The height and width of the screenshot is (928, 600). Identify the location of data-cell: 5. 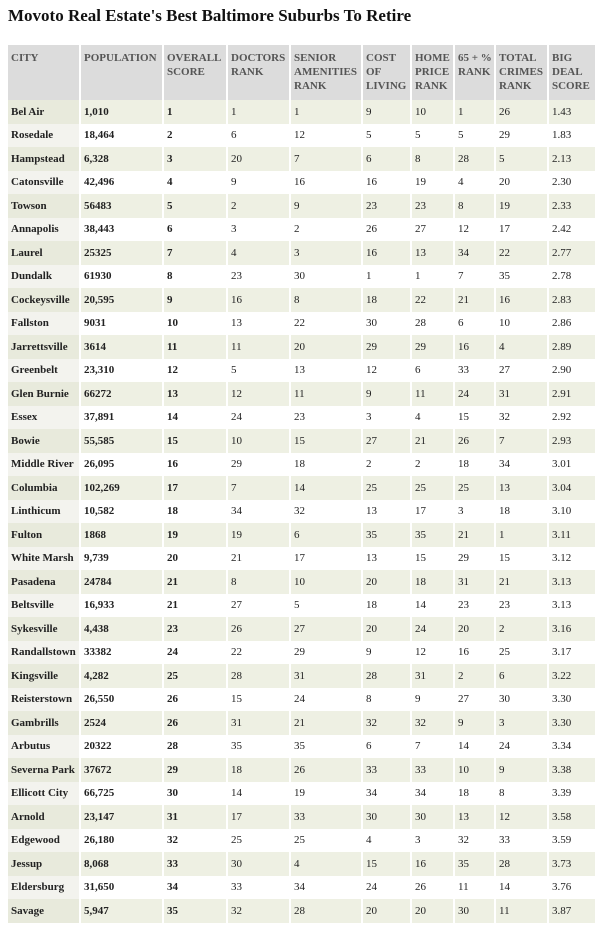
(522, 159).